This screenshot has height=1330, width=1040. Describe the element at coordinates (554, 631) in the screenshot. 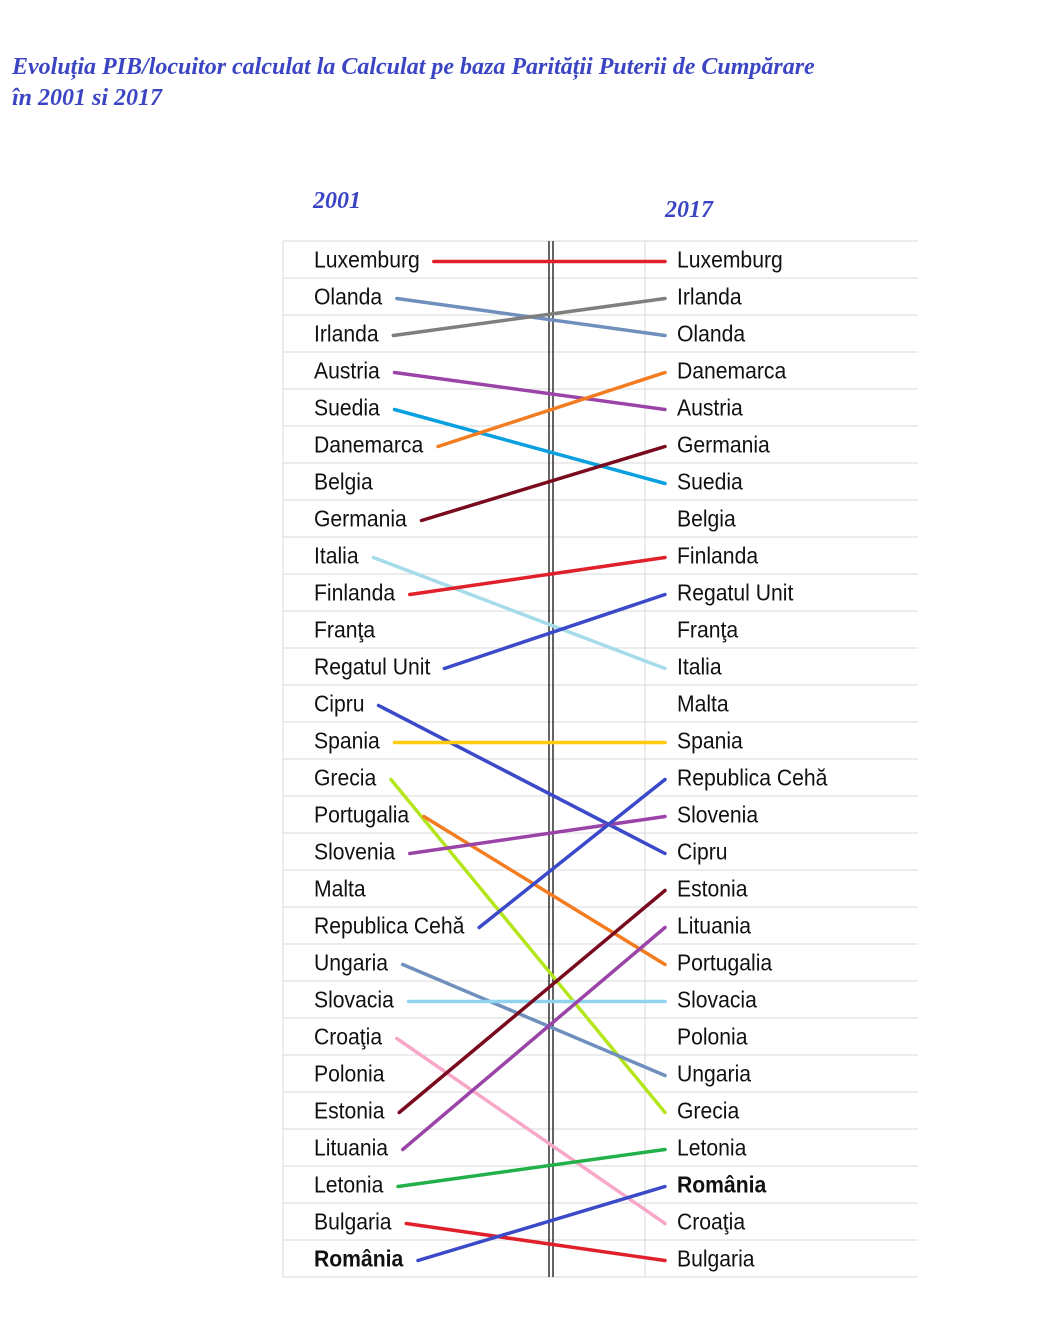

I see `connection-line-regatul-unit` at that location.